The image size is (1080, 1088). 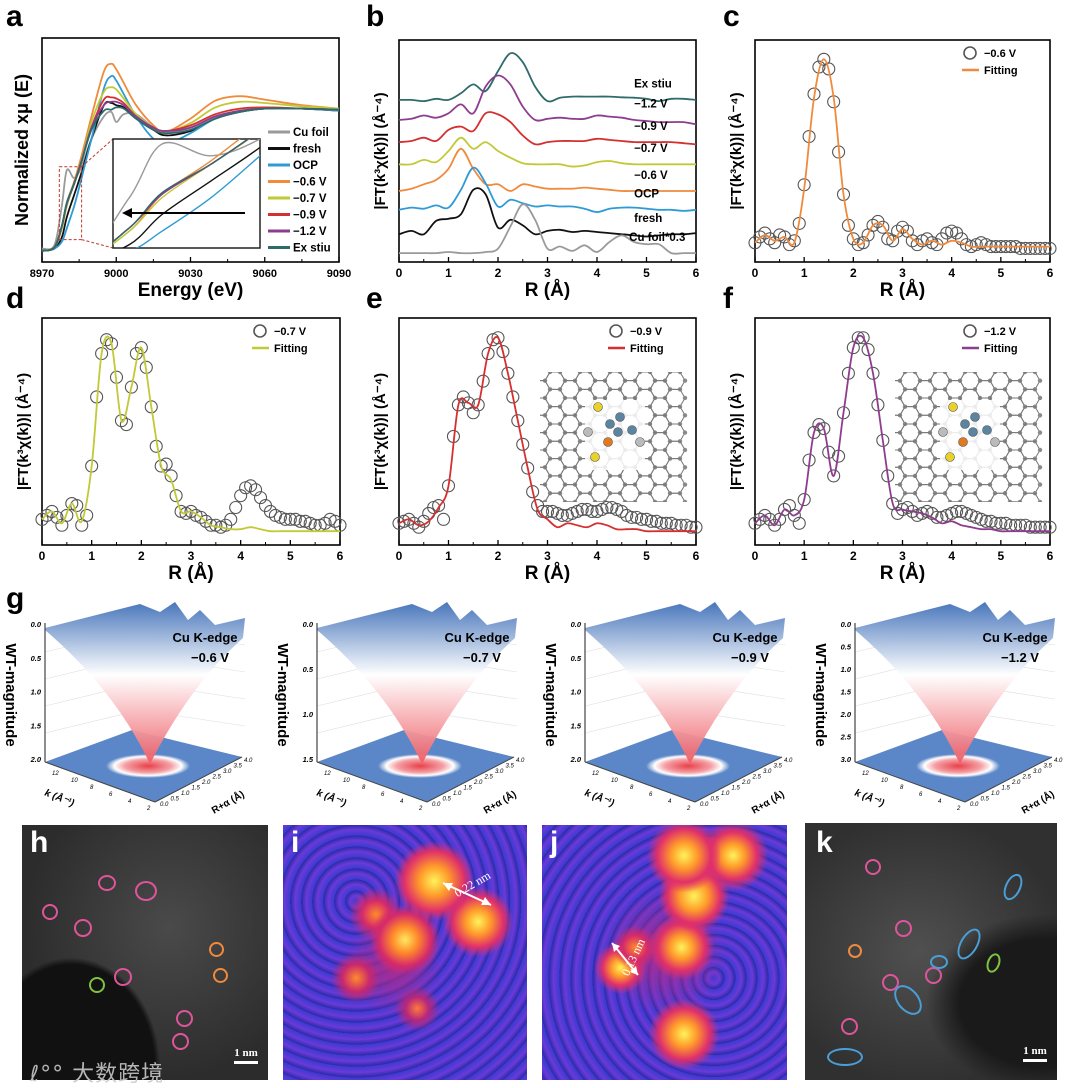 I want to click on k-tick-label: 8, so click(x=902, y=788).